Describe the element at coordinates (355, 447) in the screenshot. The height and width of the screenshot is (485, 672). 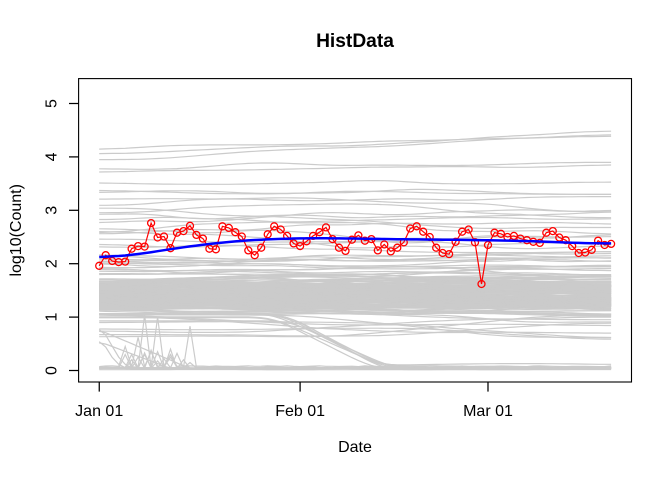
I see `svg-text: Date` at that location.